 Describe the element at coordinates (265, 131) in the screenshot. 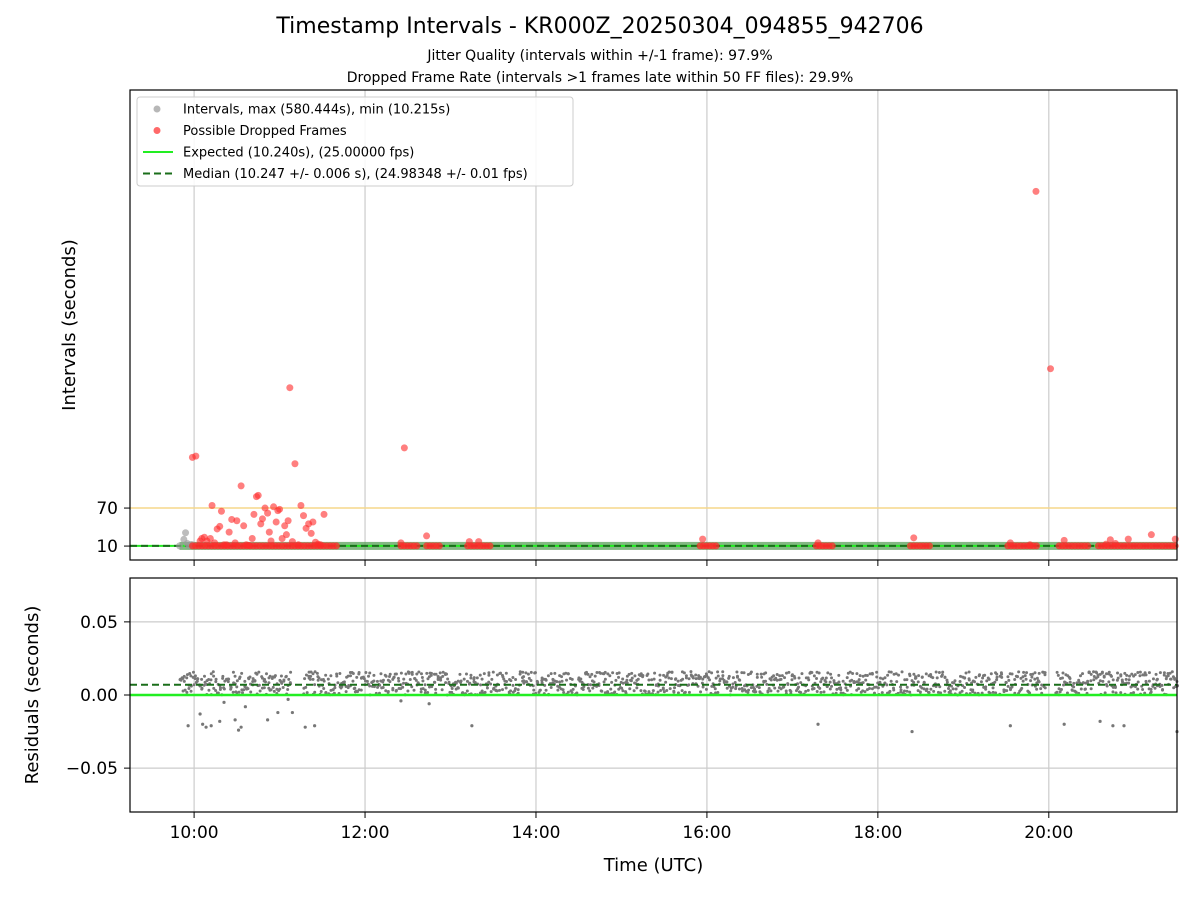

I see `legend-entry-label: Possible Dropped Frames` at that location.